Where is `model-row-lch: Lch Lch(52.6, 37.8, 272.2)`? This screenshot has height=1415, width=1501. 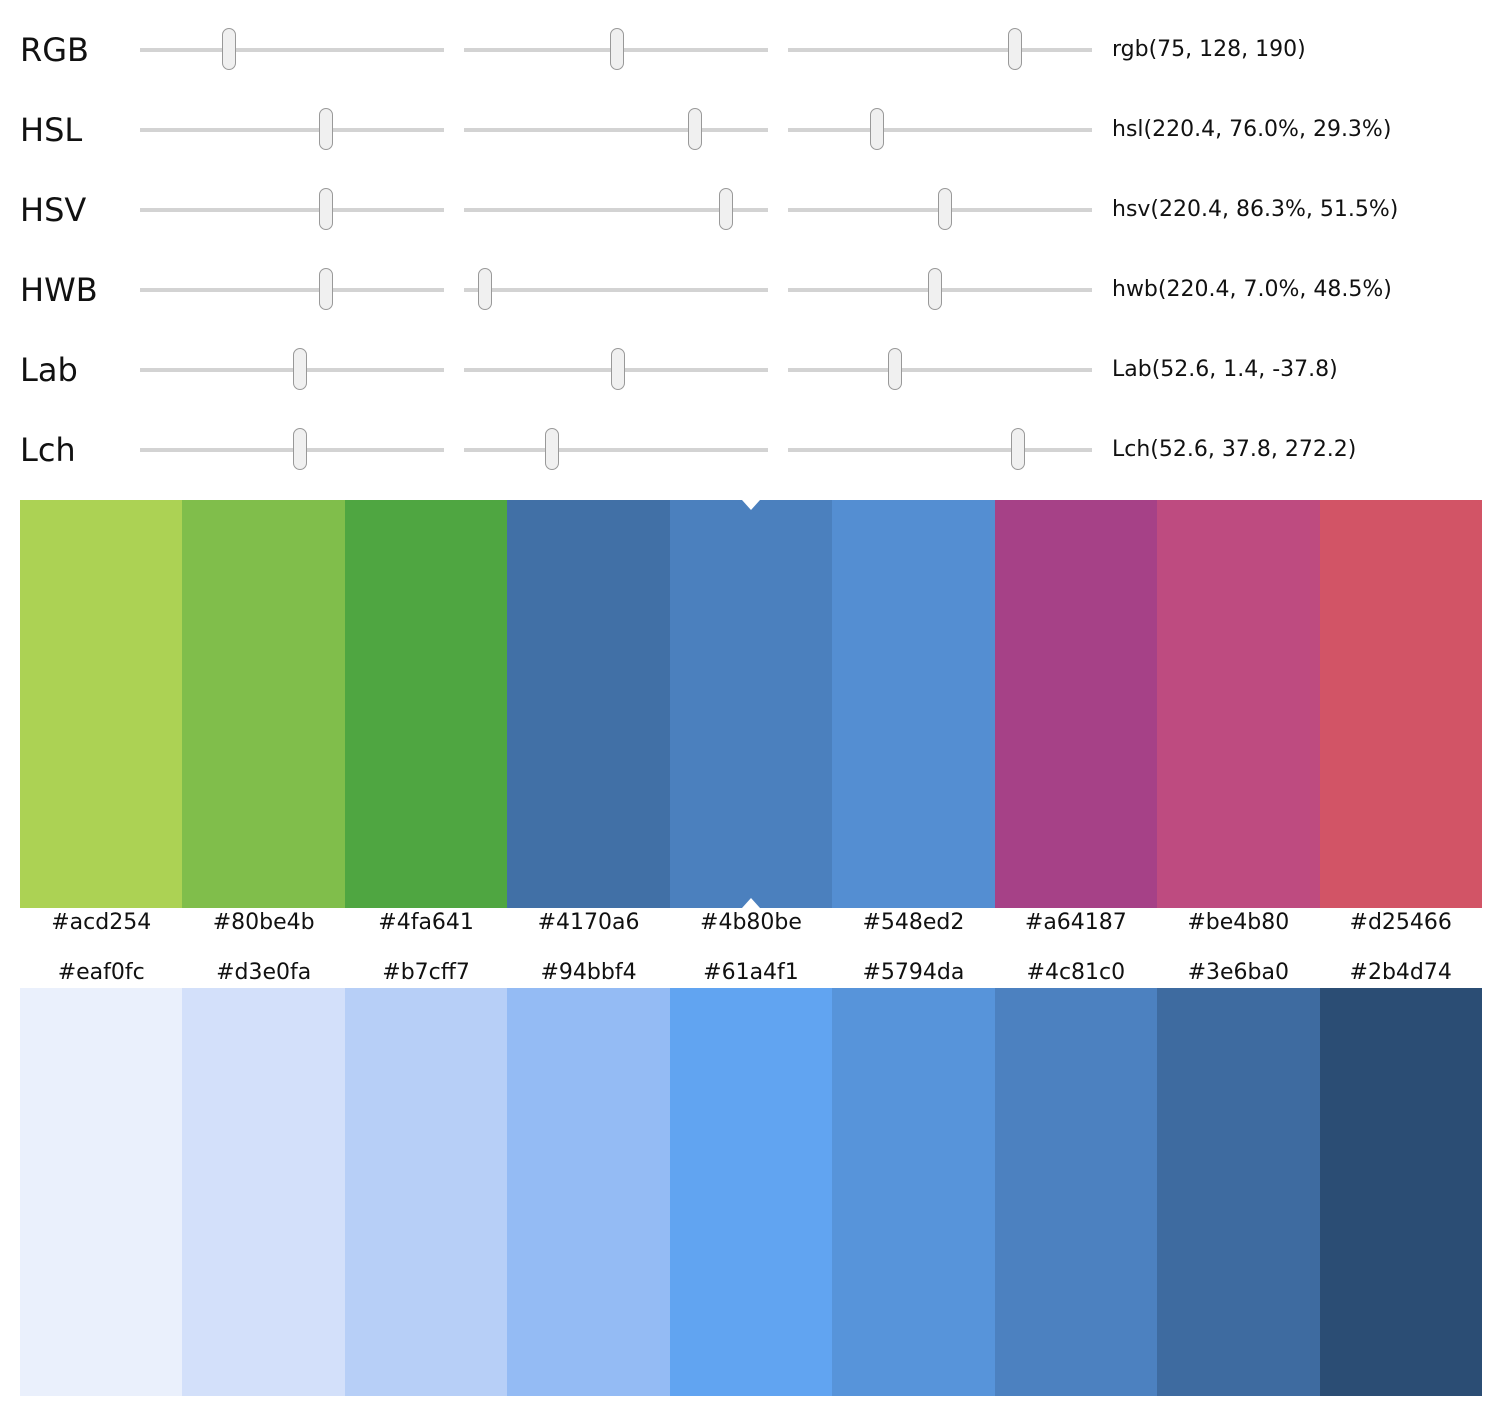
model-row-lch: Lch Lch(52.6, 37.8, 272.2) is located at coordinates (750, 440).